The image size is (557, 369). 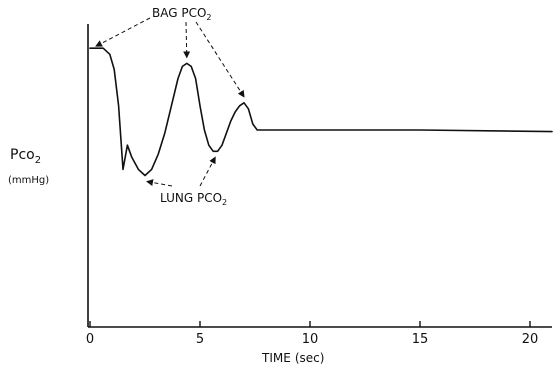 What do you see at coordinates (193, 199) in the screenshot?
I see `annotation-lung-pco2: LUNG PCO2` at bounding box center [193, 199].